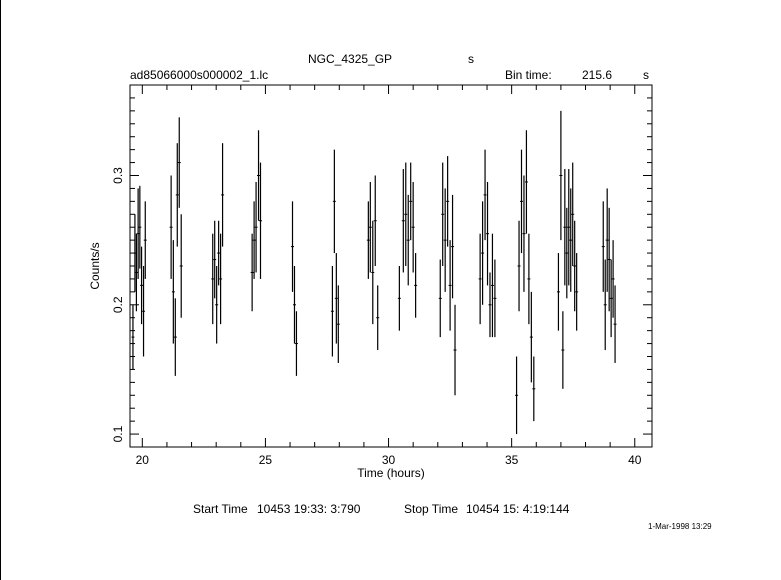 The image size is (781, 580). What do you see at coordinates (309, 509) in the screenshot?
I see `start-time-value: 10453 19:33: 3:790` at bounding box center [309, 509].